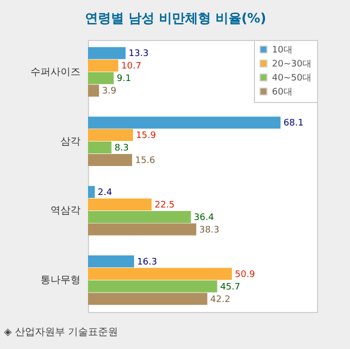 This screenshot has height=349, width=350. I want to click on data-label: 15.6, so click(145, 161).